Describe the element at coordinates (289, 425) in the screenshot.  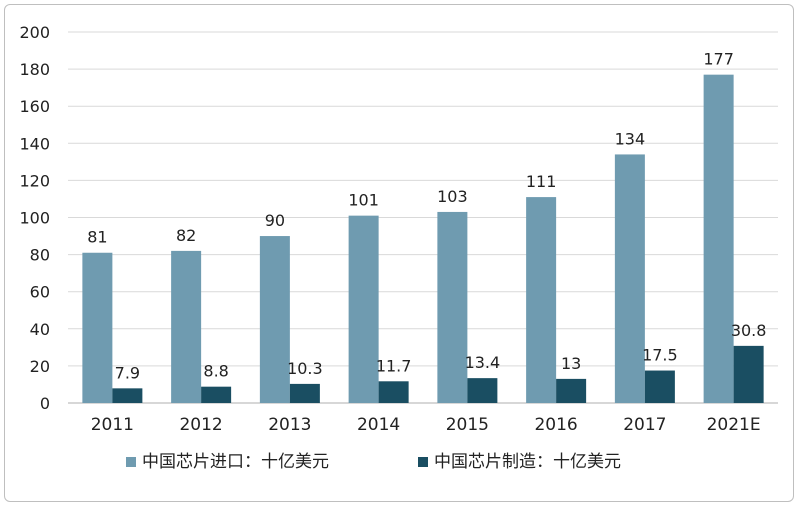
I see `x-tick-label: 2013` at that location.